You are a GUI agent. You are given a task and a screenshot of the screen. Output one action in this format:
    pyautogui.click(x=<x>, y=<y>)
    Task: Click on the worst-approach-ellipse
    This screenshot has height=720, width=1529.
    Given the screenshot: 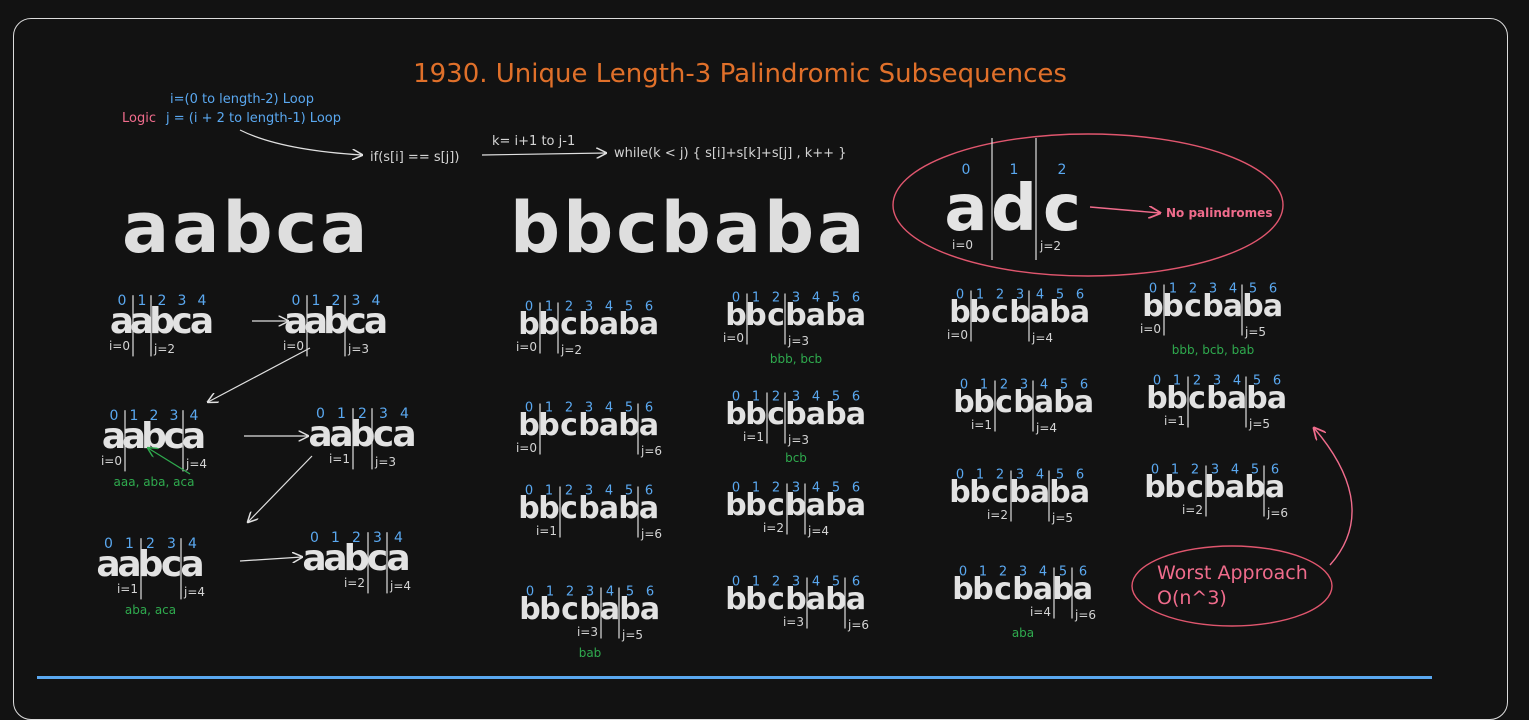 What is the action you would take?
    pyautogui.click(x=1232, y=586)
    